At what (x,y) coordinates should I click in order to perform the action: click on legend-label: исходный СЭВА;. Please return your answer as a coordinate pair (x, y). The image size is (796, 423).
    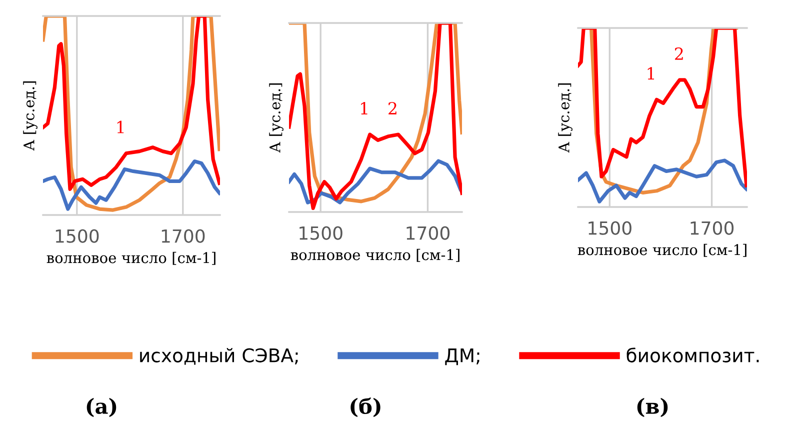
    Looking at the image, I should click on (219, 356).